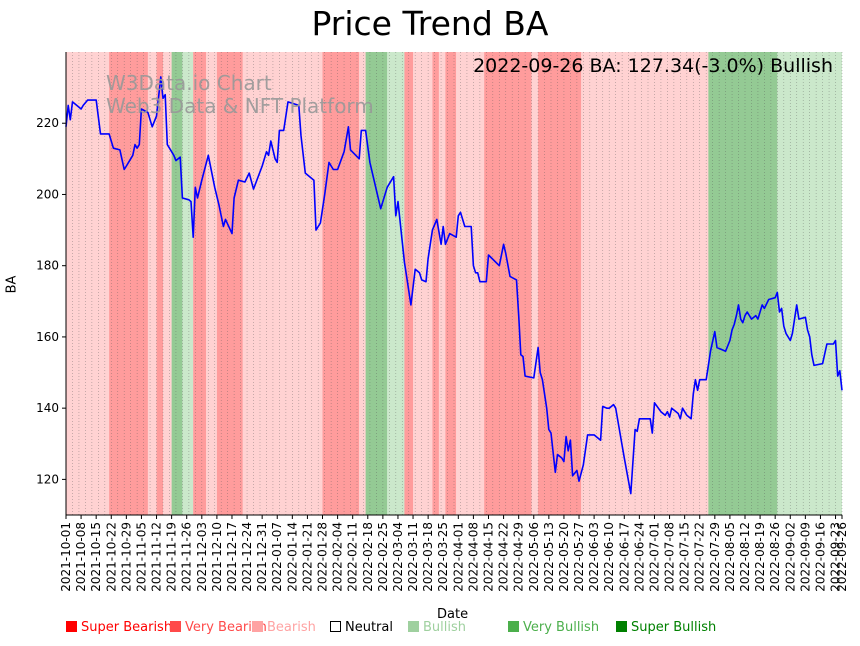  Describe the element at coordinates (232, 557) in the screenshot. I see `x-tick-label: 2021-12-17` at that location.